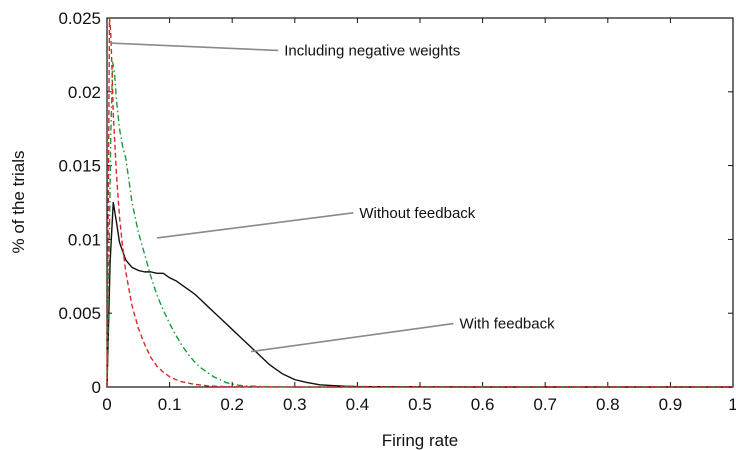 The image size is (736, 450). Describe the element at coordinates (372, 50) in the screenshot. I see `annotation-label: Including negative weights` at that location.